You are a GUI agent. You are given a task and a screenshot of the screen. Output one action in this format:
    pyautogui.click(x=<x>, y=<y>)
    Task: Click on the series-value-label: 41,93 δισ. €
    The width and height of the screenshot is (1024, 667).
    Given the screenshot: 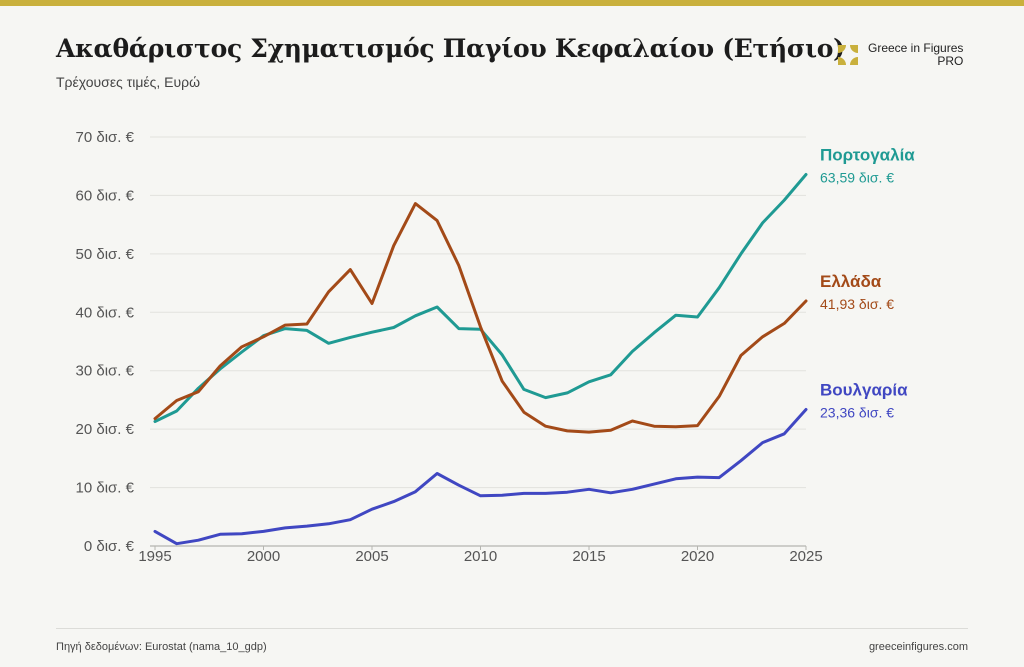 What is the action you would take?
    pyautogui.click(x=857, y=304)
    